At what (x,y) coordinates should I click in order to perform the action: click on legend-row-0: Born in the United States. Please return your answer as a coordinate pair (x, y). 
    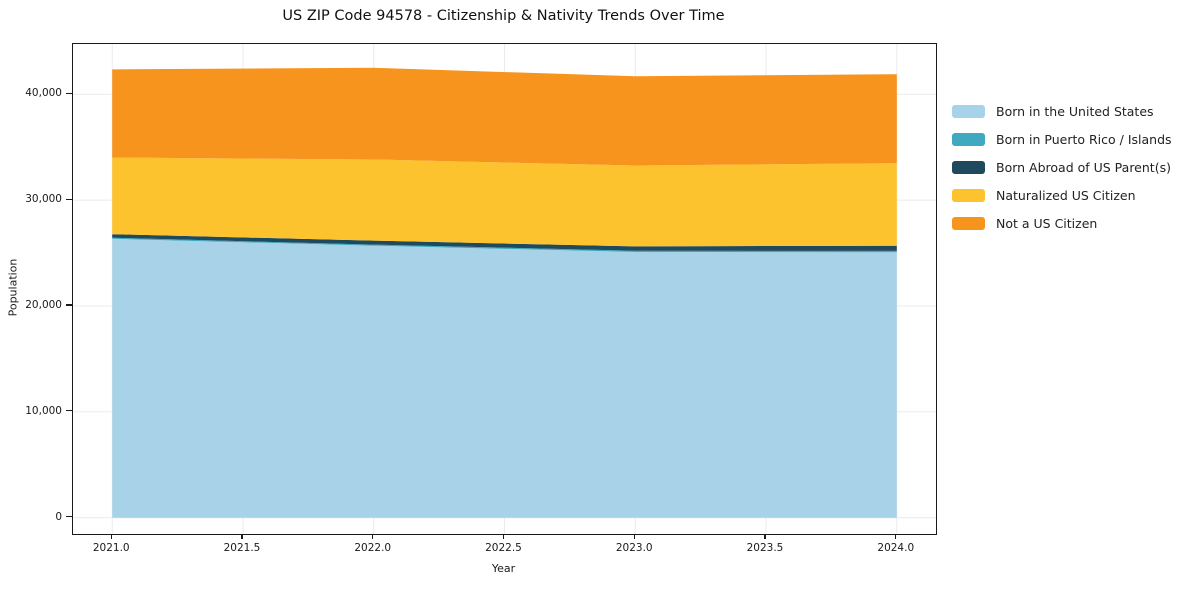
    Looking at the image, I should click on (1062, 111).